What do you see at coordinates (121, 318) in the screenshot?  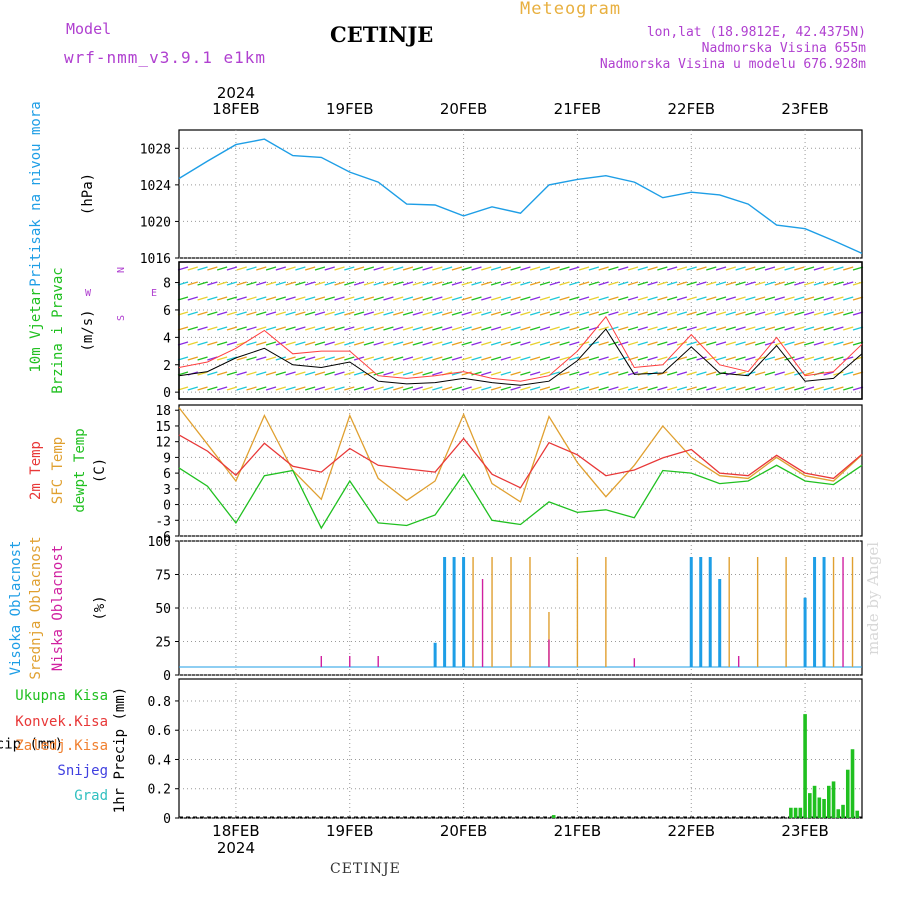 I see `compass-s: S` at bounding box center [121, 318].